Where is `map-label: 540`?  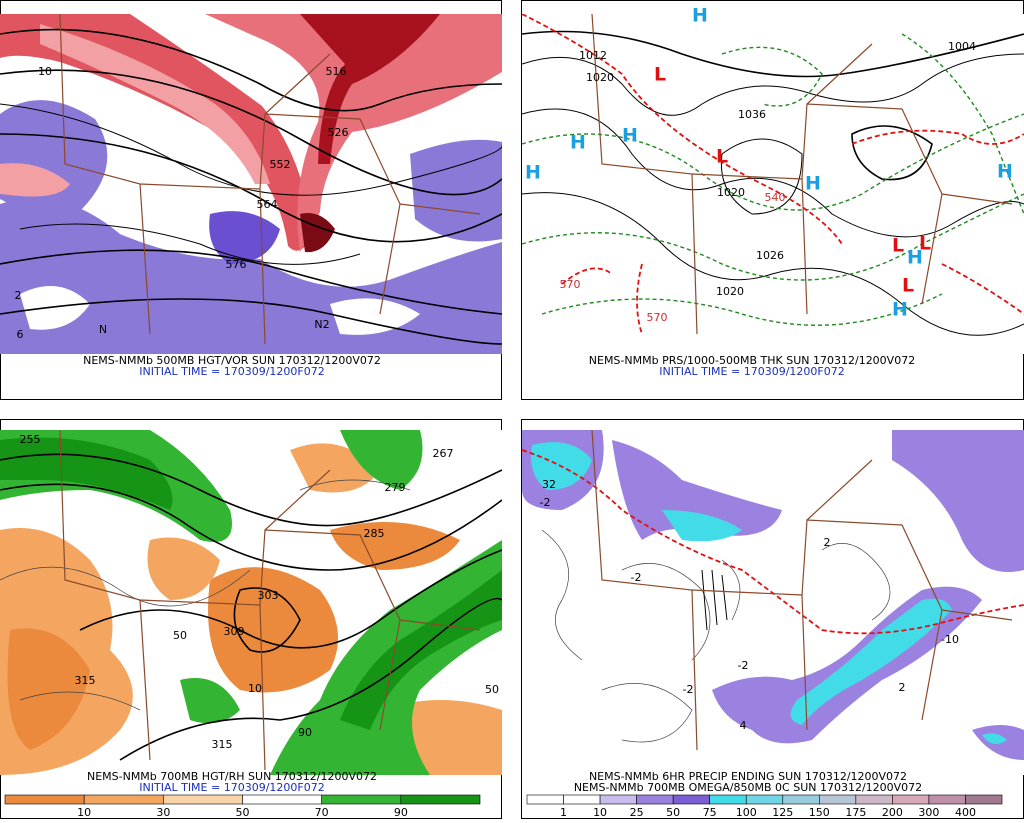 map-label: 540 is located at coordinates (775, 197).